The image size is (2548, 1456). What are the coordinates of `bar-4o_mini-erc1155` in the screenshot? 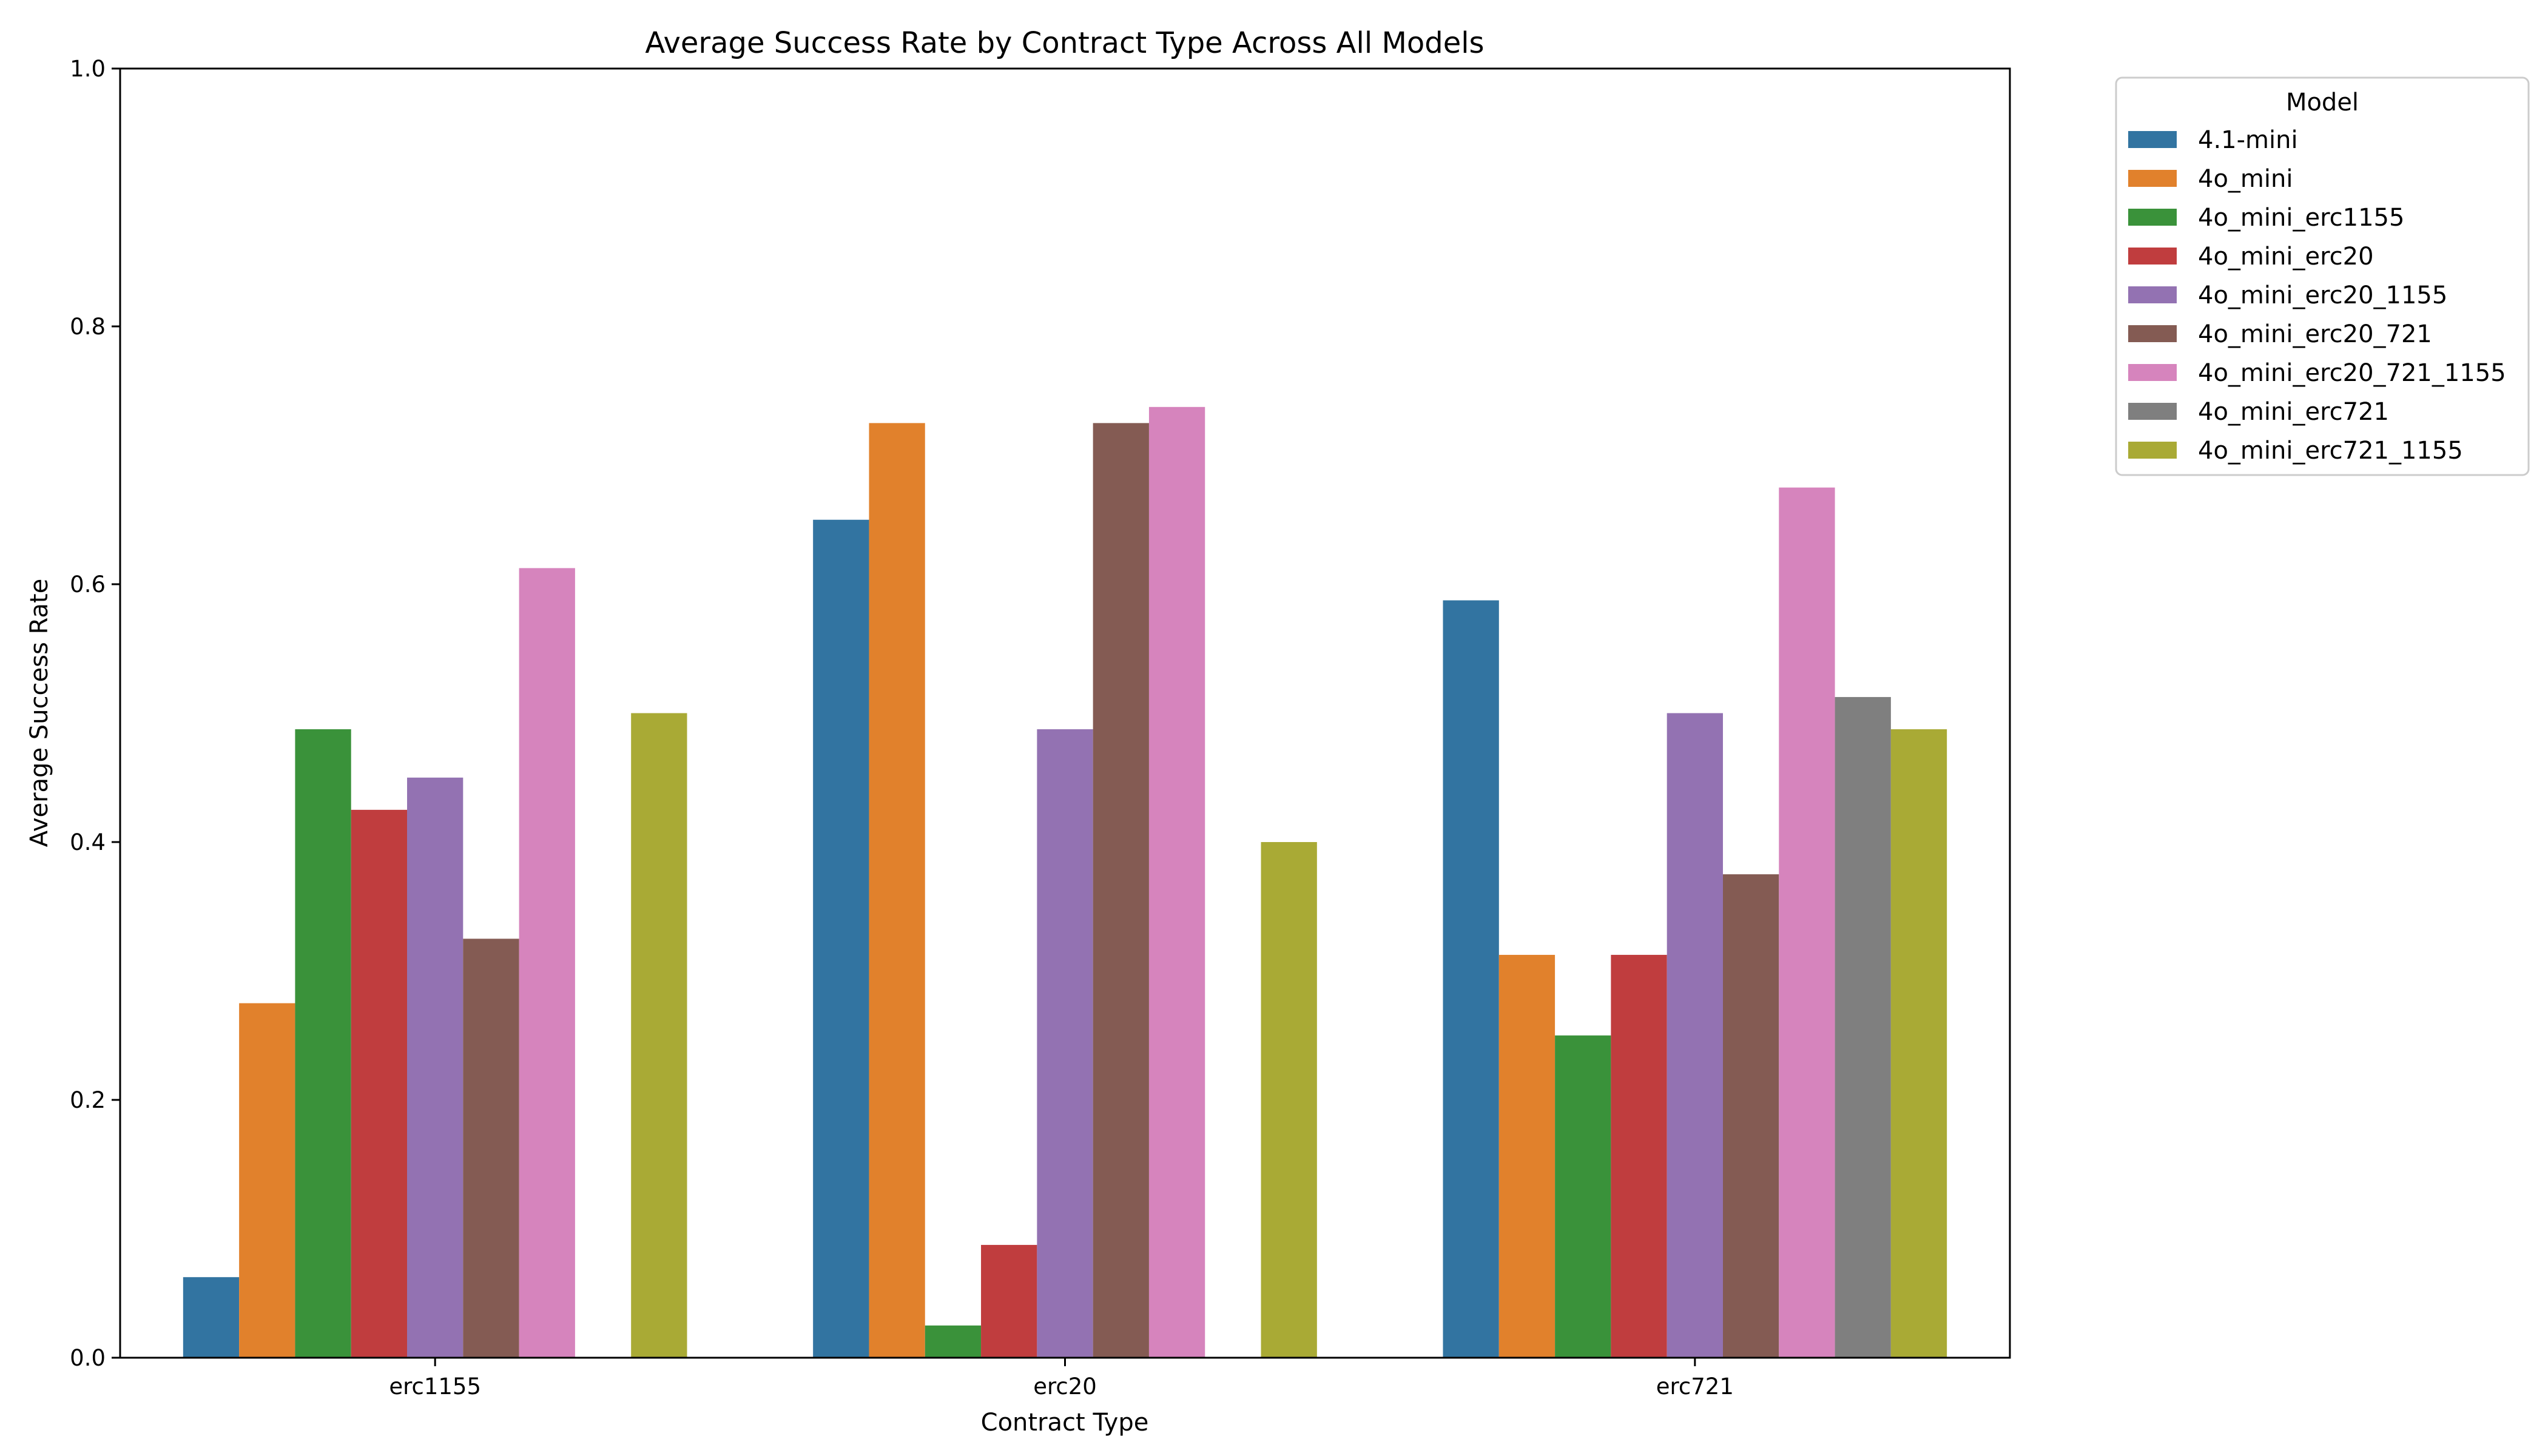 It's located at (267, 1180).